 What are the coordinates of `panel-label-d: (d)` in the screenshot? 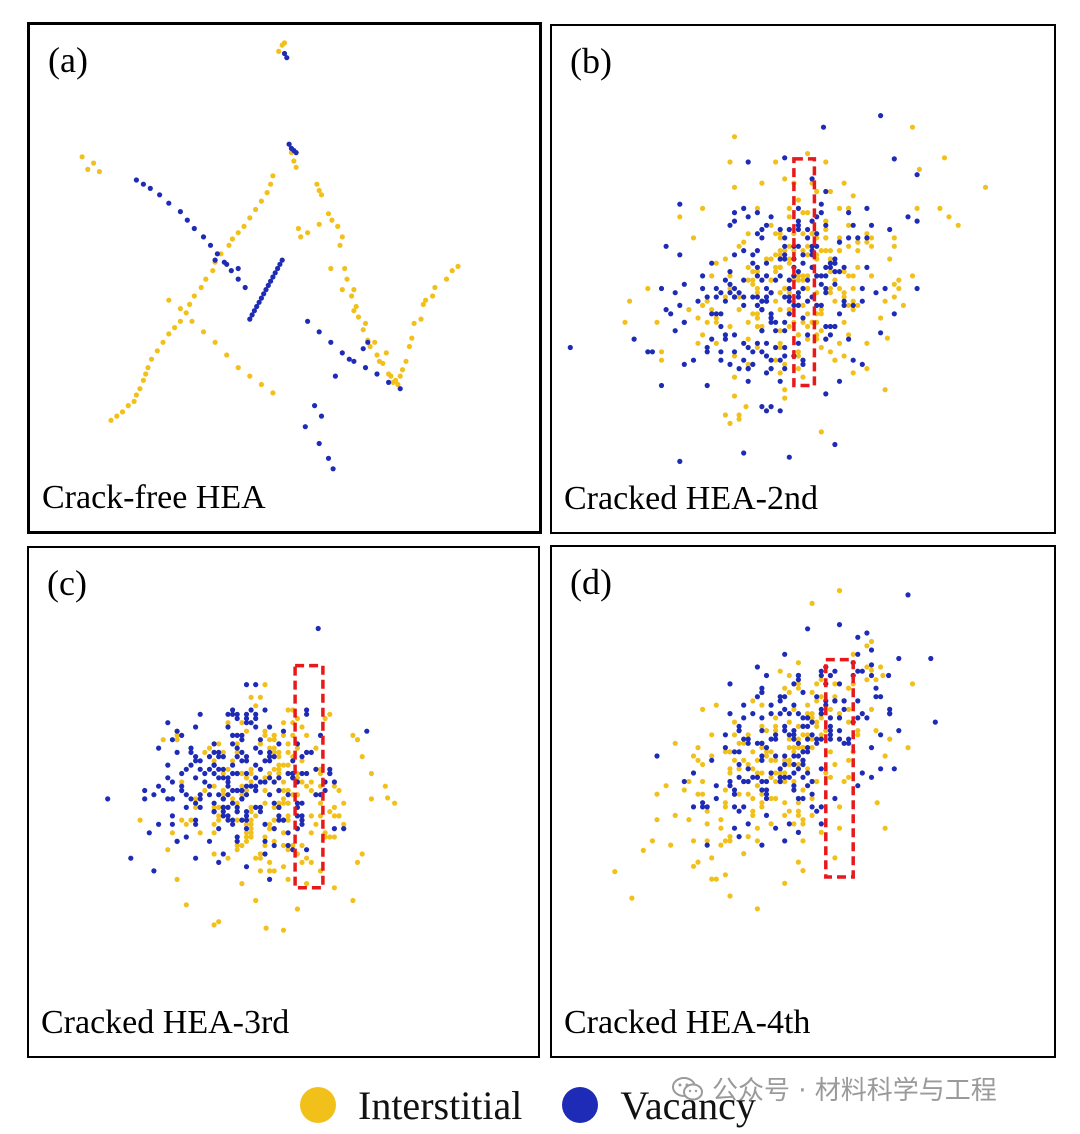 It's located at (591, 582).